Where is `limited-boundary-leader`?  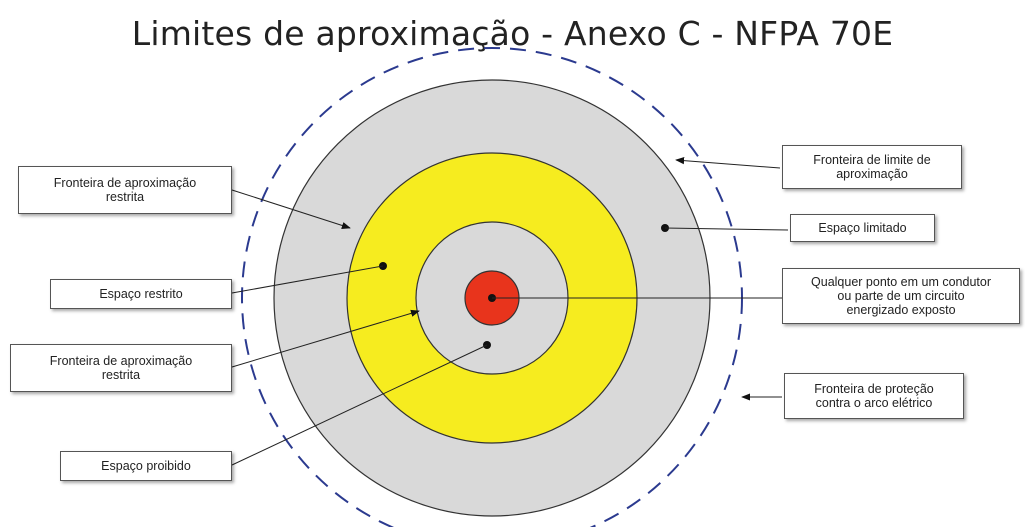
limited-boundary-leader is located at coordinates (728, 163).